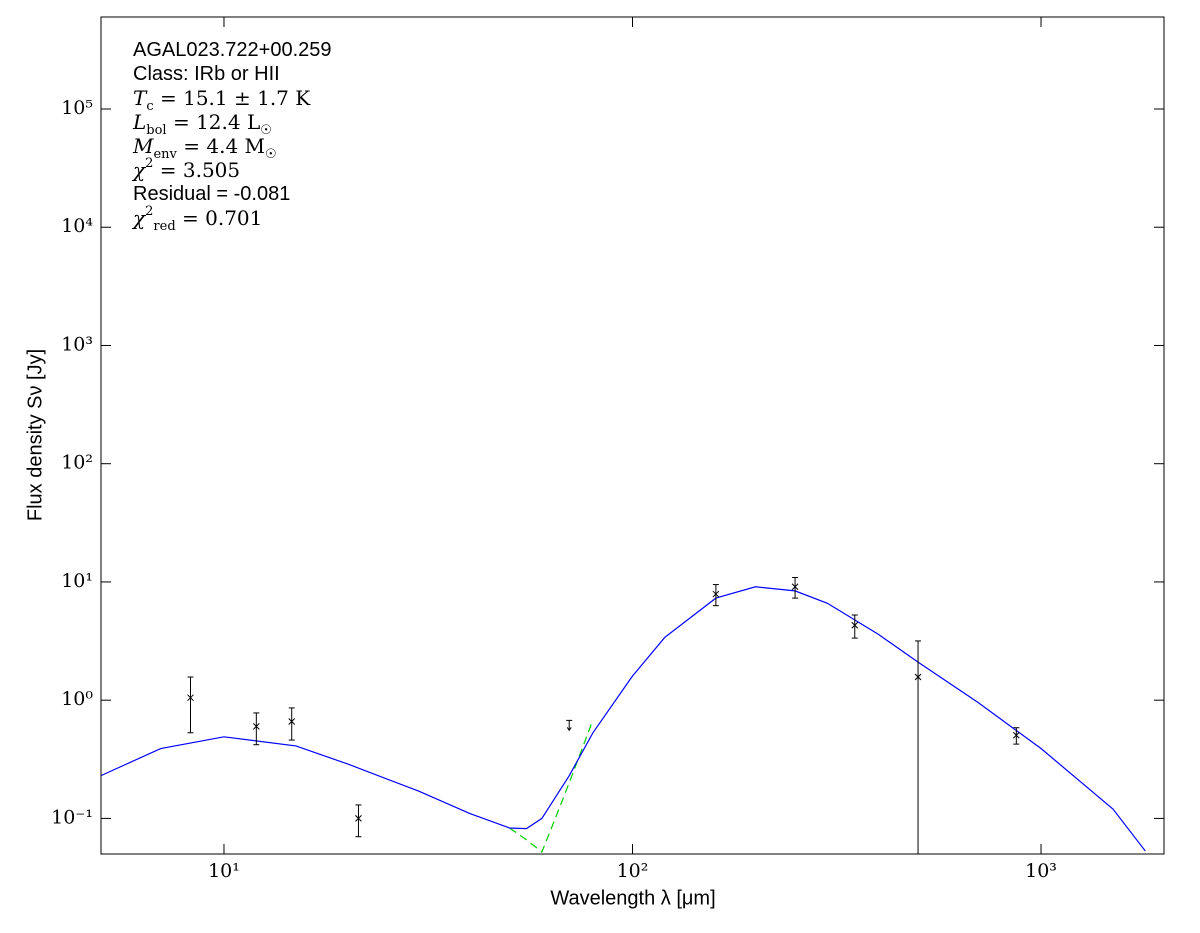 Image resolution: width=1200 pixels, height=933 pixels. I want to click on annotation: χ2 = 3.505, so click(185, 169).